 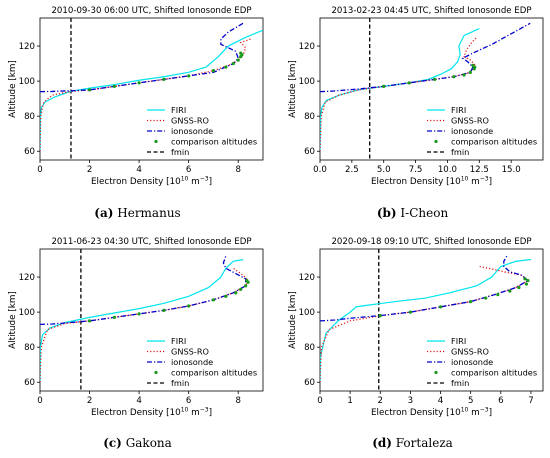 I want to click on x-tick-label: 5.0, so click(x=384, y=170).